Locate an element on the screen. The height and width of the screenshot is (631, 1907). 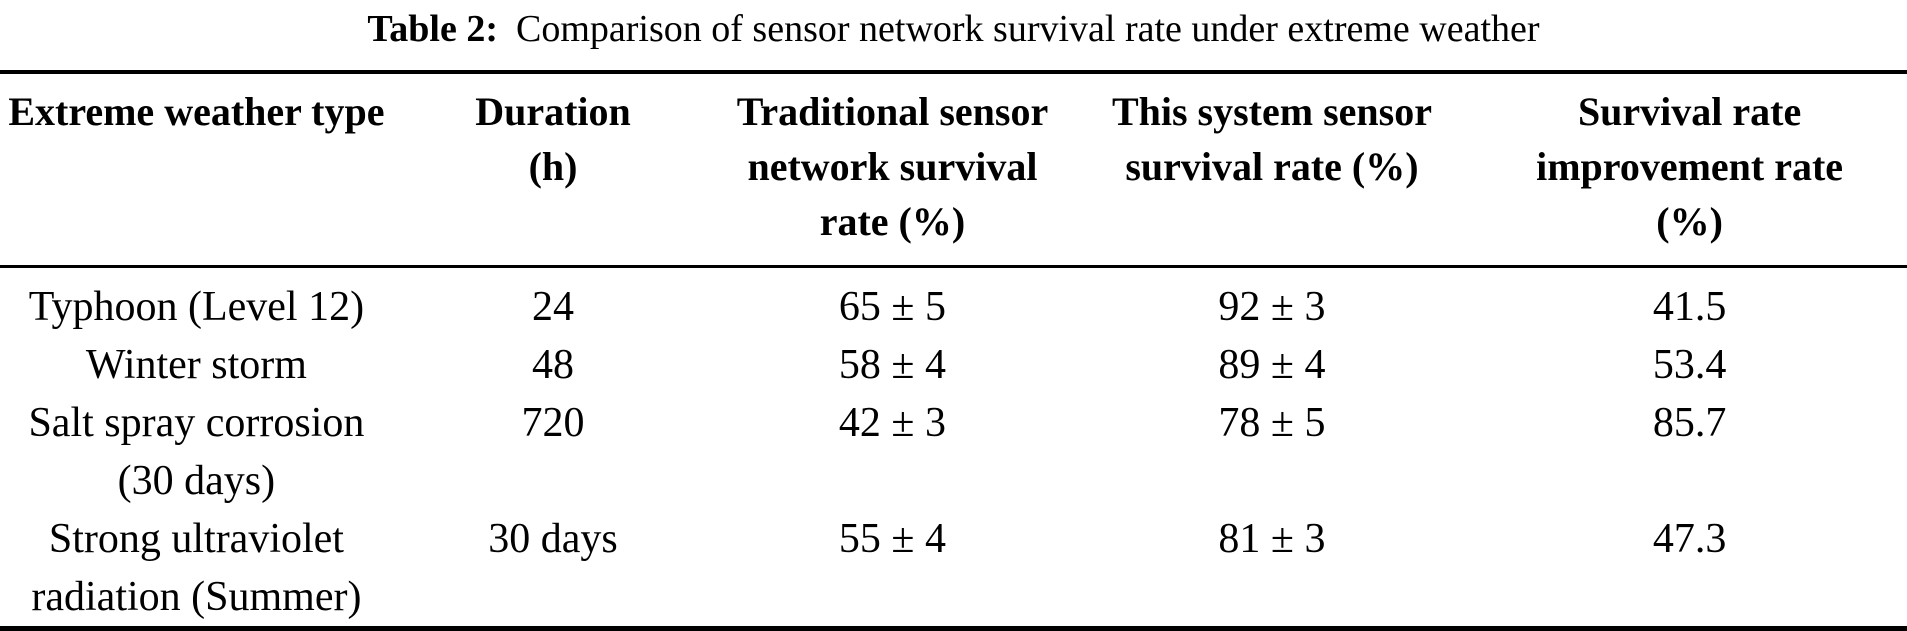
cell-improvement-rate: 41.5 is located at coordinates (1689, 307).